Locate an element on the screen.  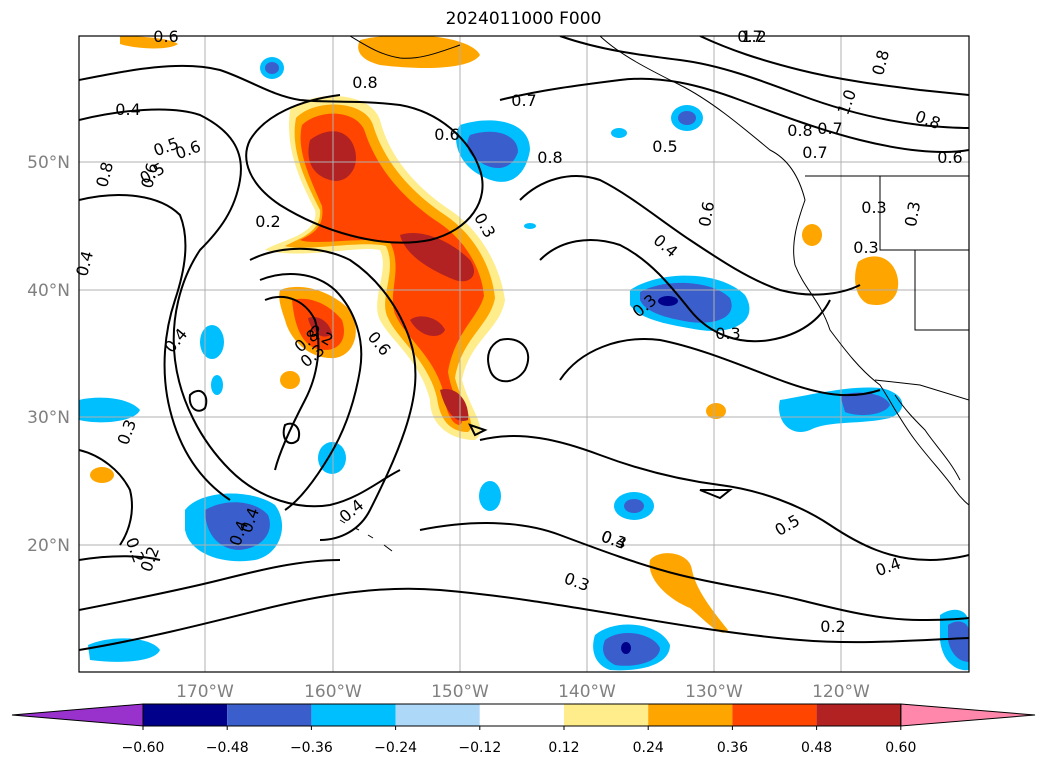
colorbar-tick-label: −0.24 is located at coordinates (395, 748).